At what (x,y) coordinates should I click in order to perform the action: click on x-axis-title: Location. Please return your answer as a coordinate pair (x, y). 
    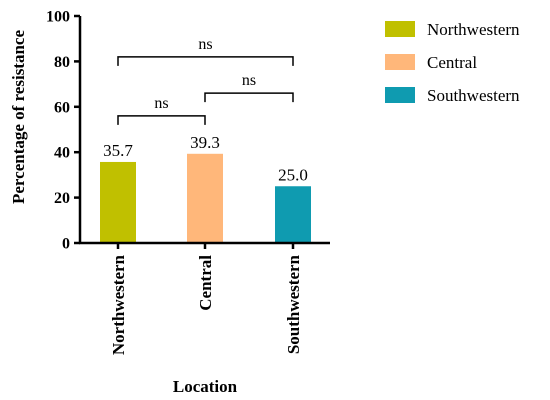
    Looking at the image, I should click on (205, 386).